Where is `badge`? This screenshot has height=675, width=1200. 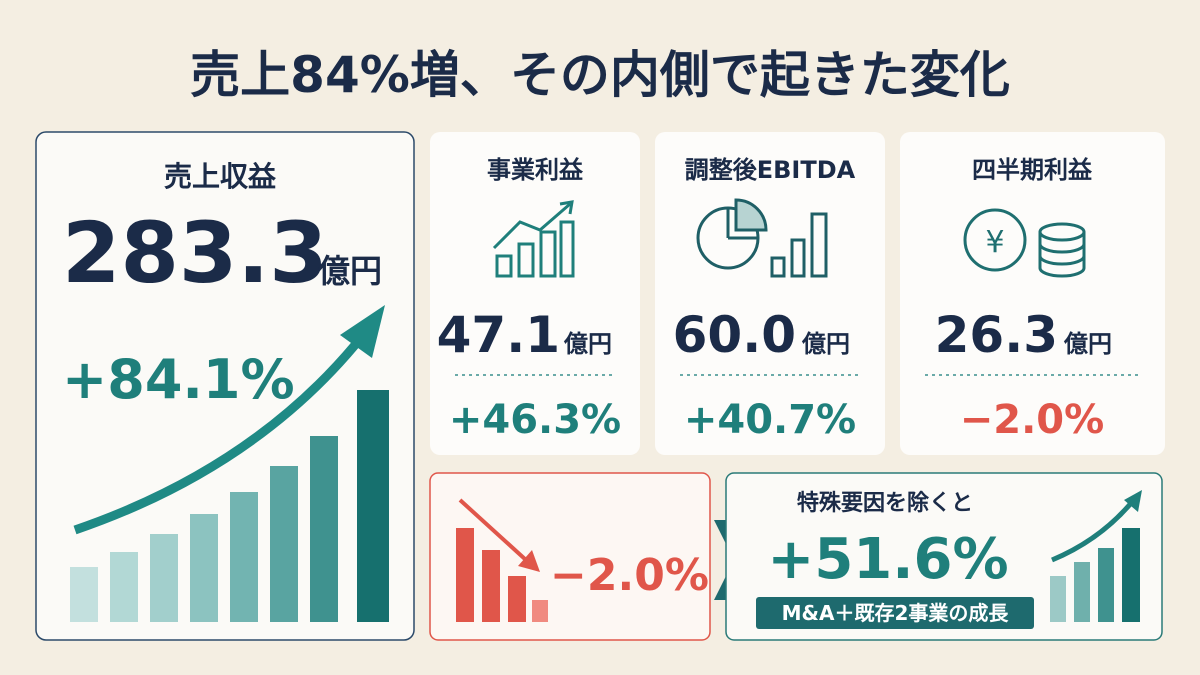
badge is located at coordinates (895, 613).